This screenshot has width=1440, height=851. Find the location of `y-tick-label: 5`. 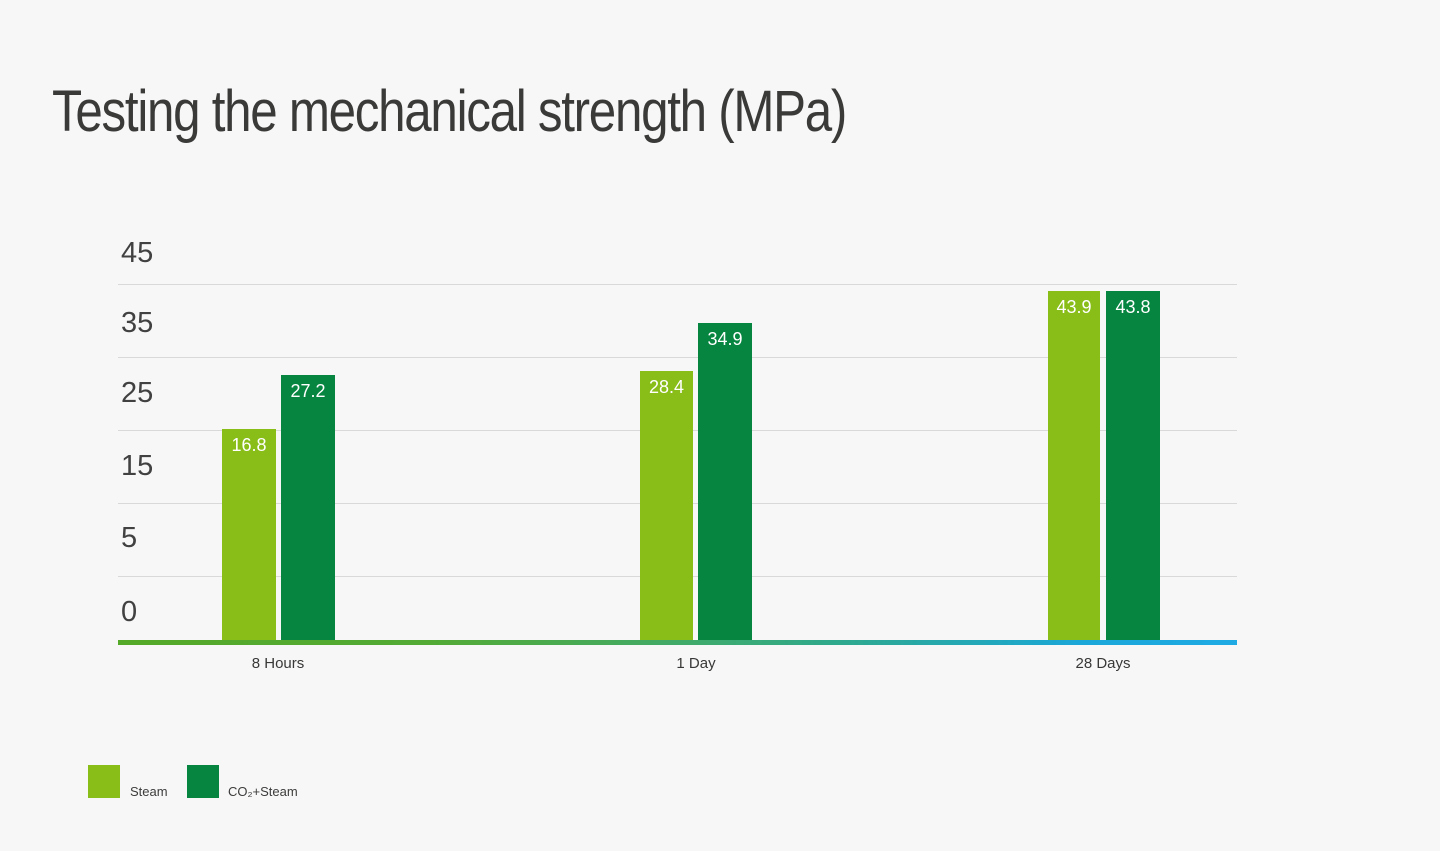

y-tick-label: 5 is located at coordinates (129, 538).